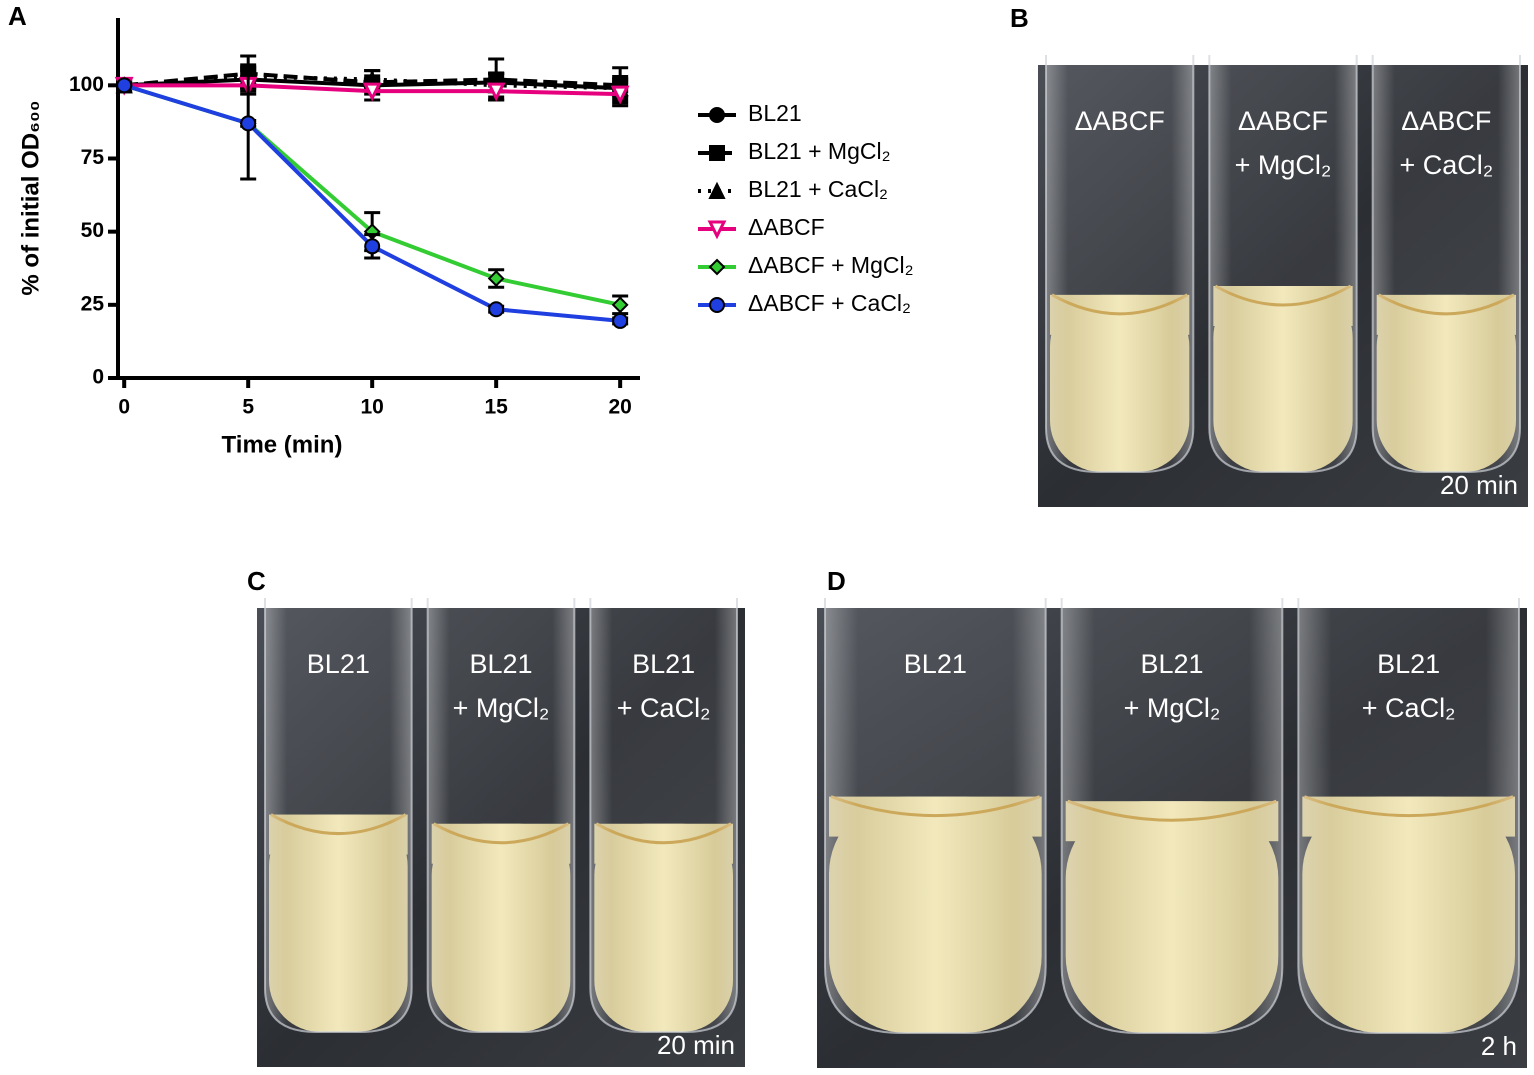 The height and width of the screenshot is (1075, 1534). I want to click on legend-label: BL21 + MgCl₂, so click(819, 151).